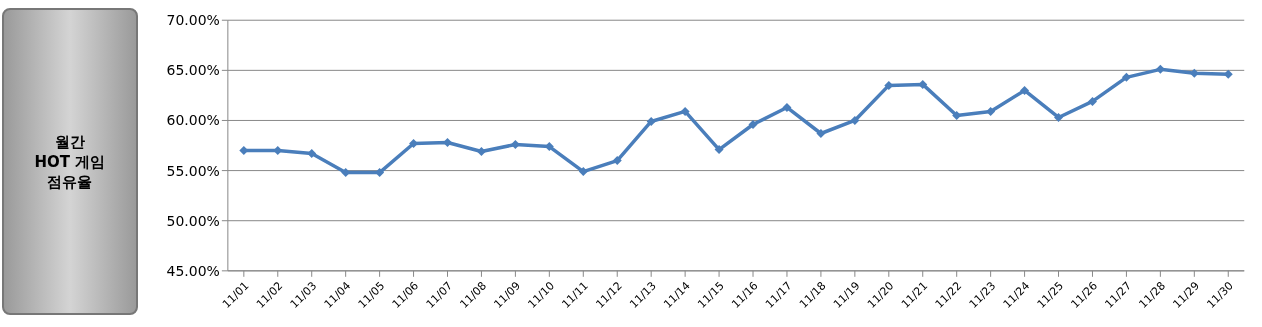 The height and width of the screenshot is (327, 1262). Describe the element at coordinates (193, 220) in the screenshot. I see `y-tick-label: 50.00%` at that location.